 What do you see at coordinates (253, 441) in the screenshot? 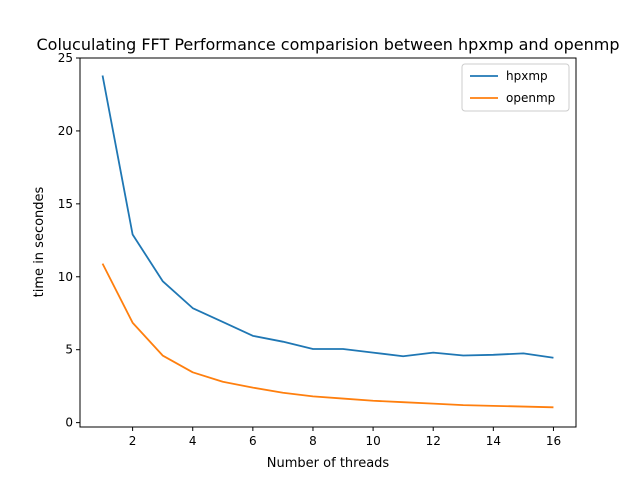
I see `x-tick-label: 6` at bounding box center [253, 441].